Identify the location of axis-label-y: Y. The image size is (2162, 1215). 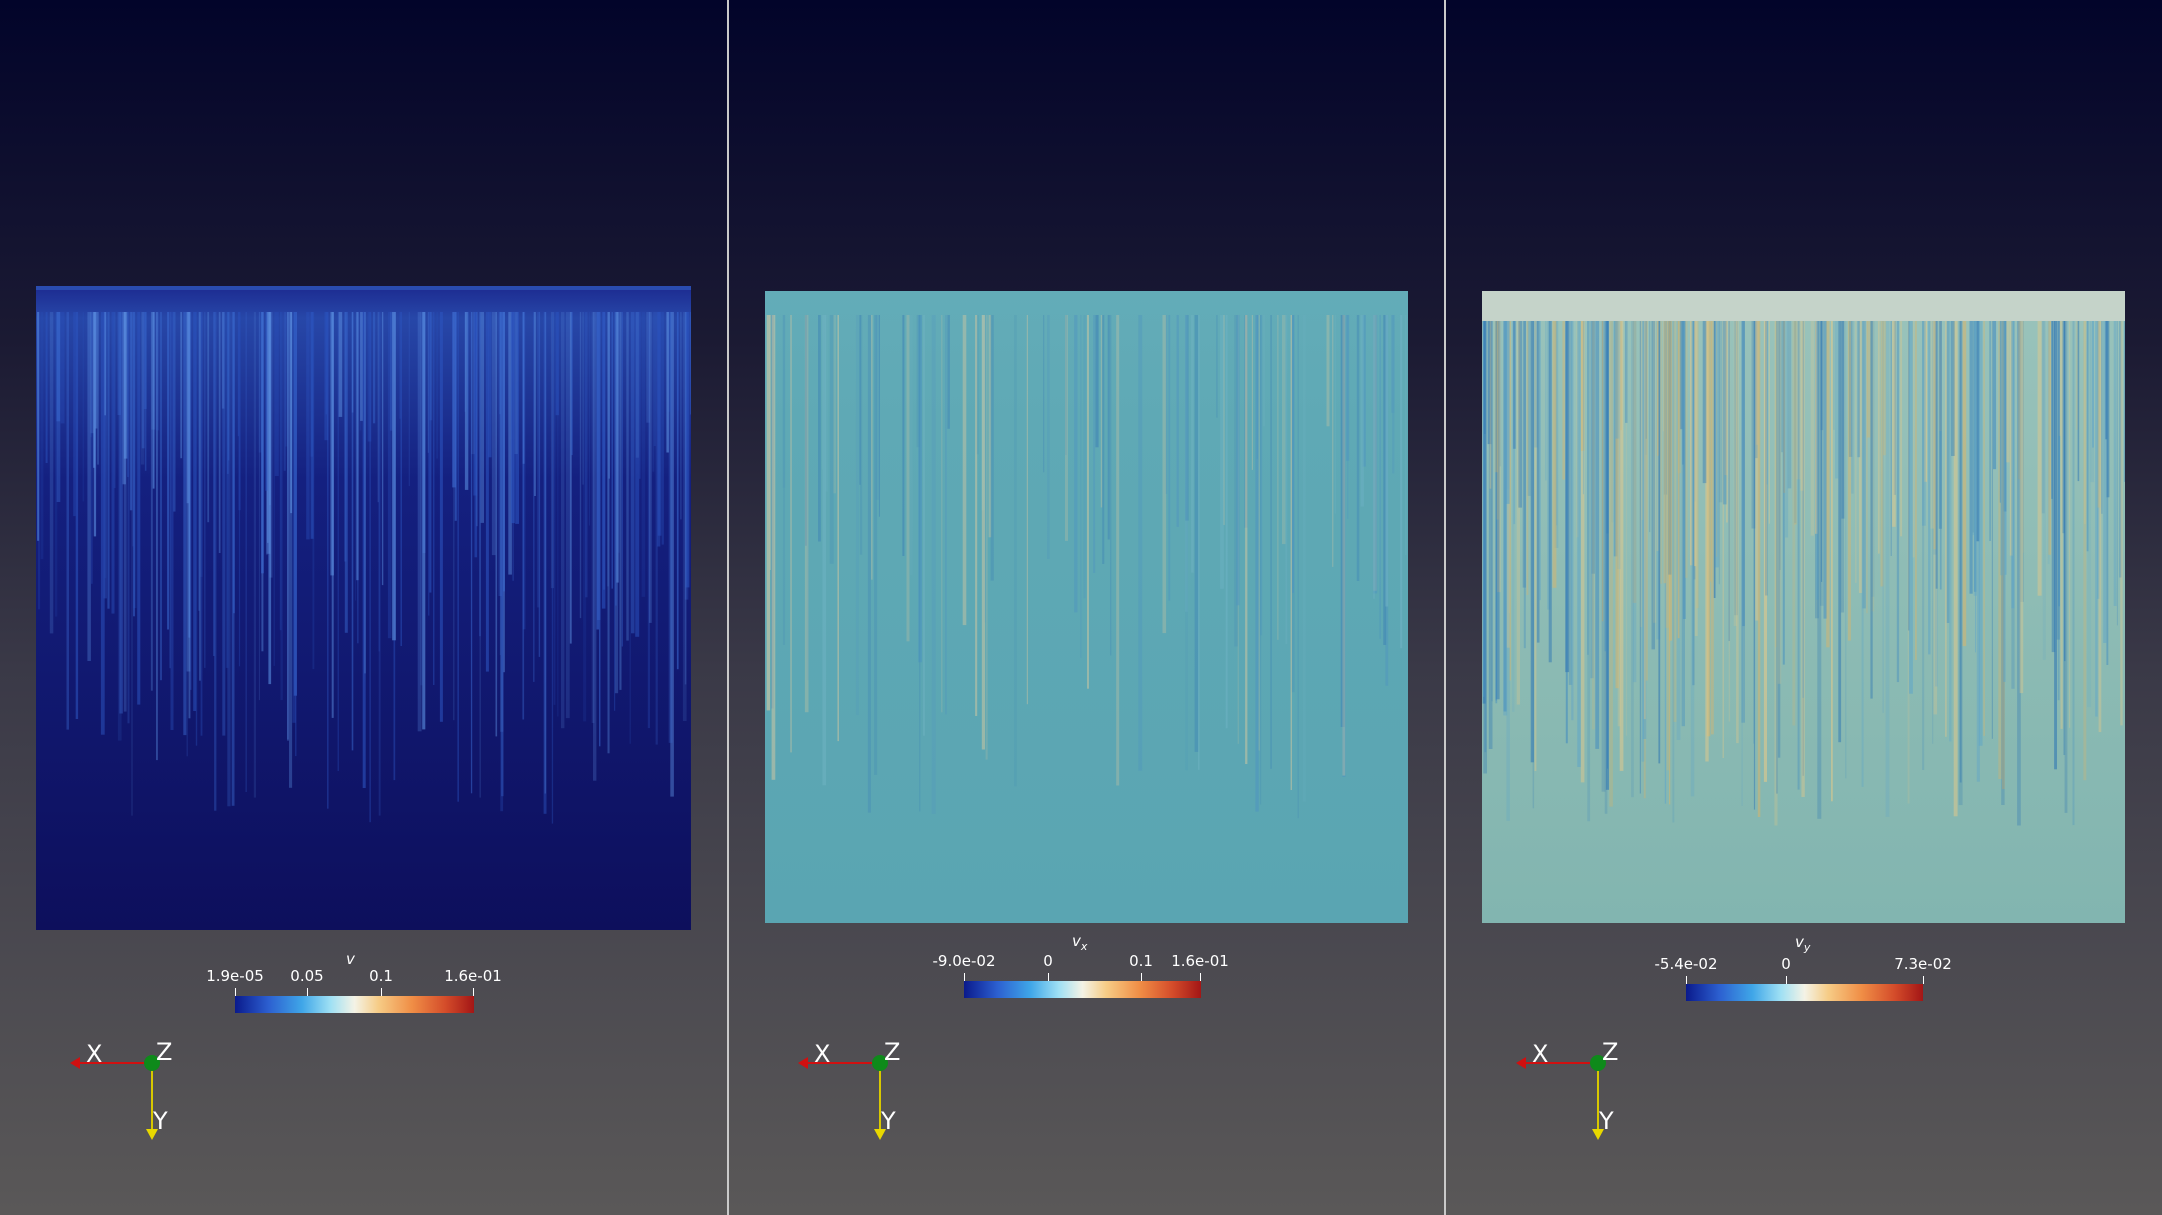
(1606, 1121).